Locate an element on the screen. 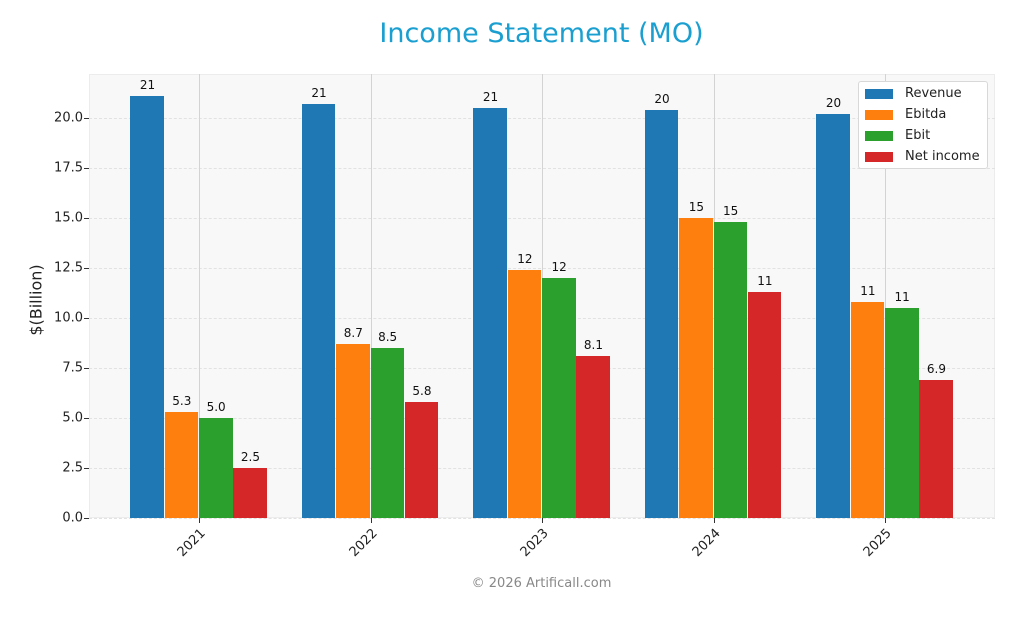  bar-ebitda-2024 is located at coordinates (696, 368).